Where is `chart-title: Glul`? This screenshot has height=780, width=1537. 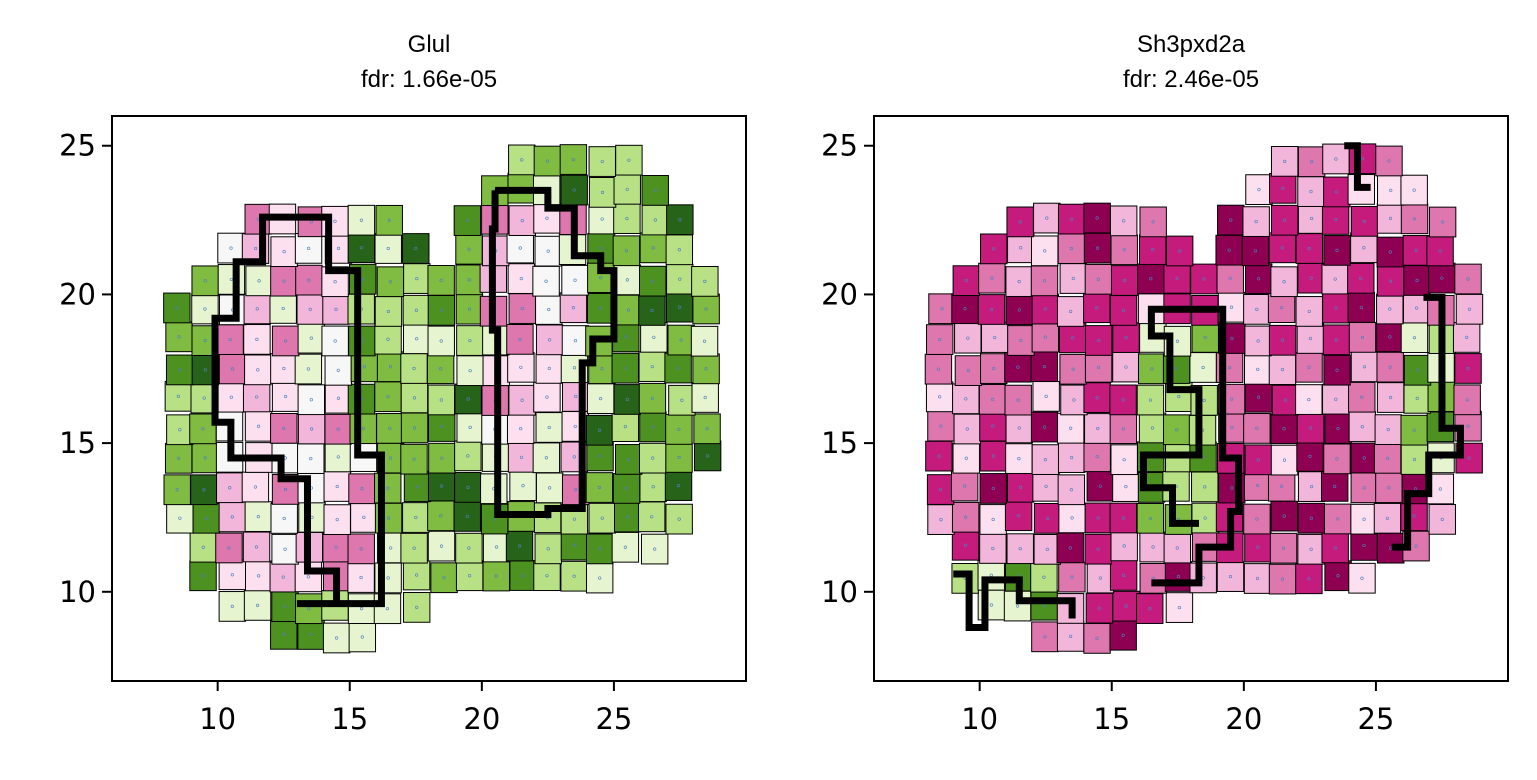
chart-title: Glul is located at coordinates (429, 44).